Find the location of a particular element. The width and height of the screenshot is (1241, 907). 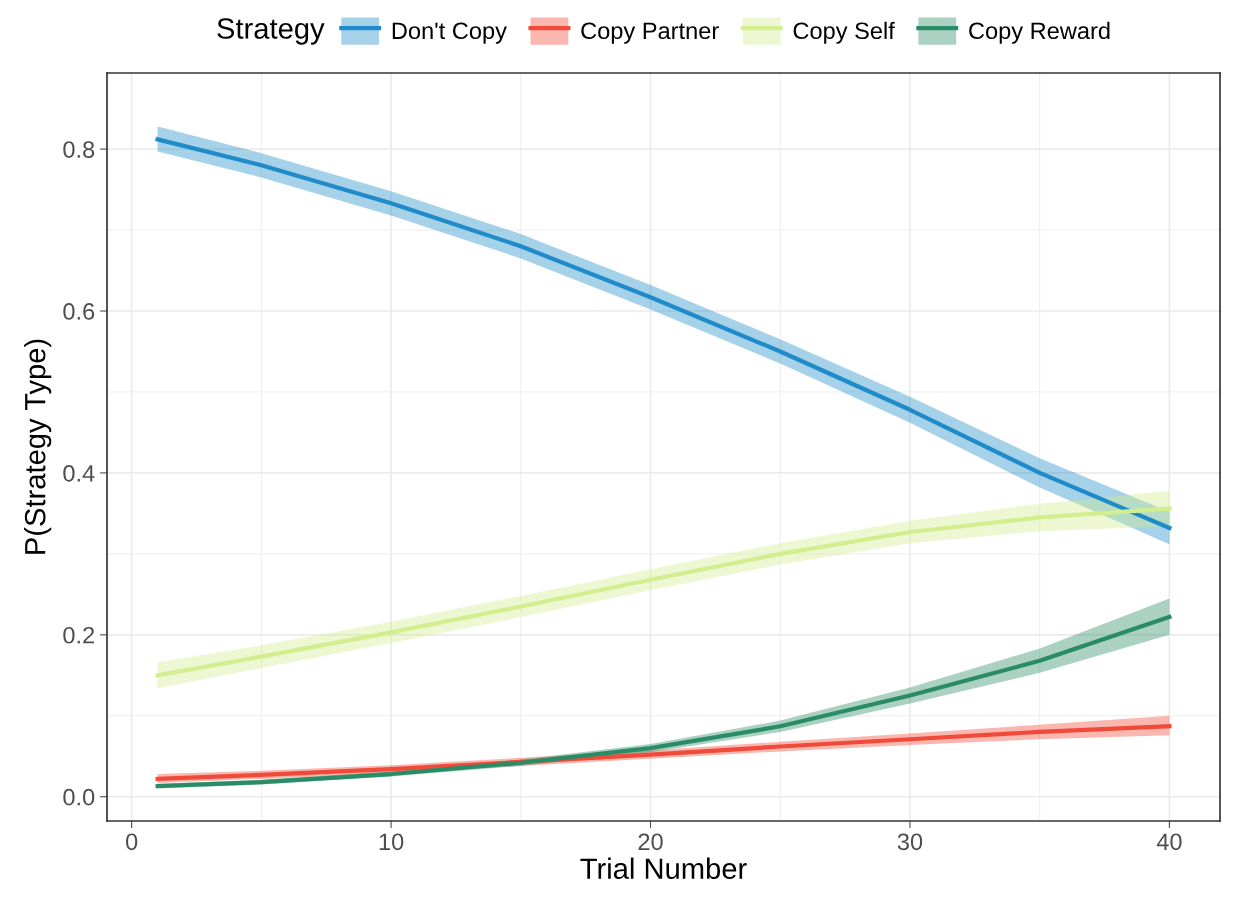

x-tick-label: 10 is located at coordinates (391, 842).